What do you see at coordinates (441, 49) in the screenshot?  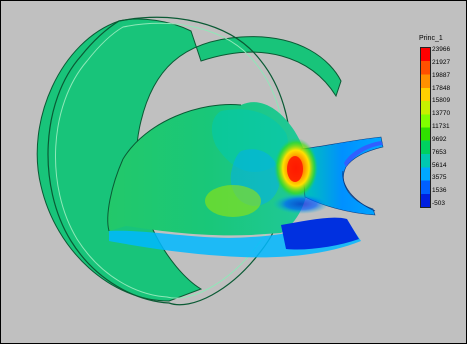 I see `legend-value: 23966` at bounding box center [441, 49].